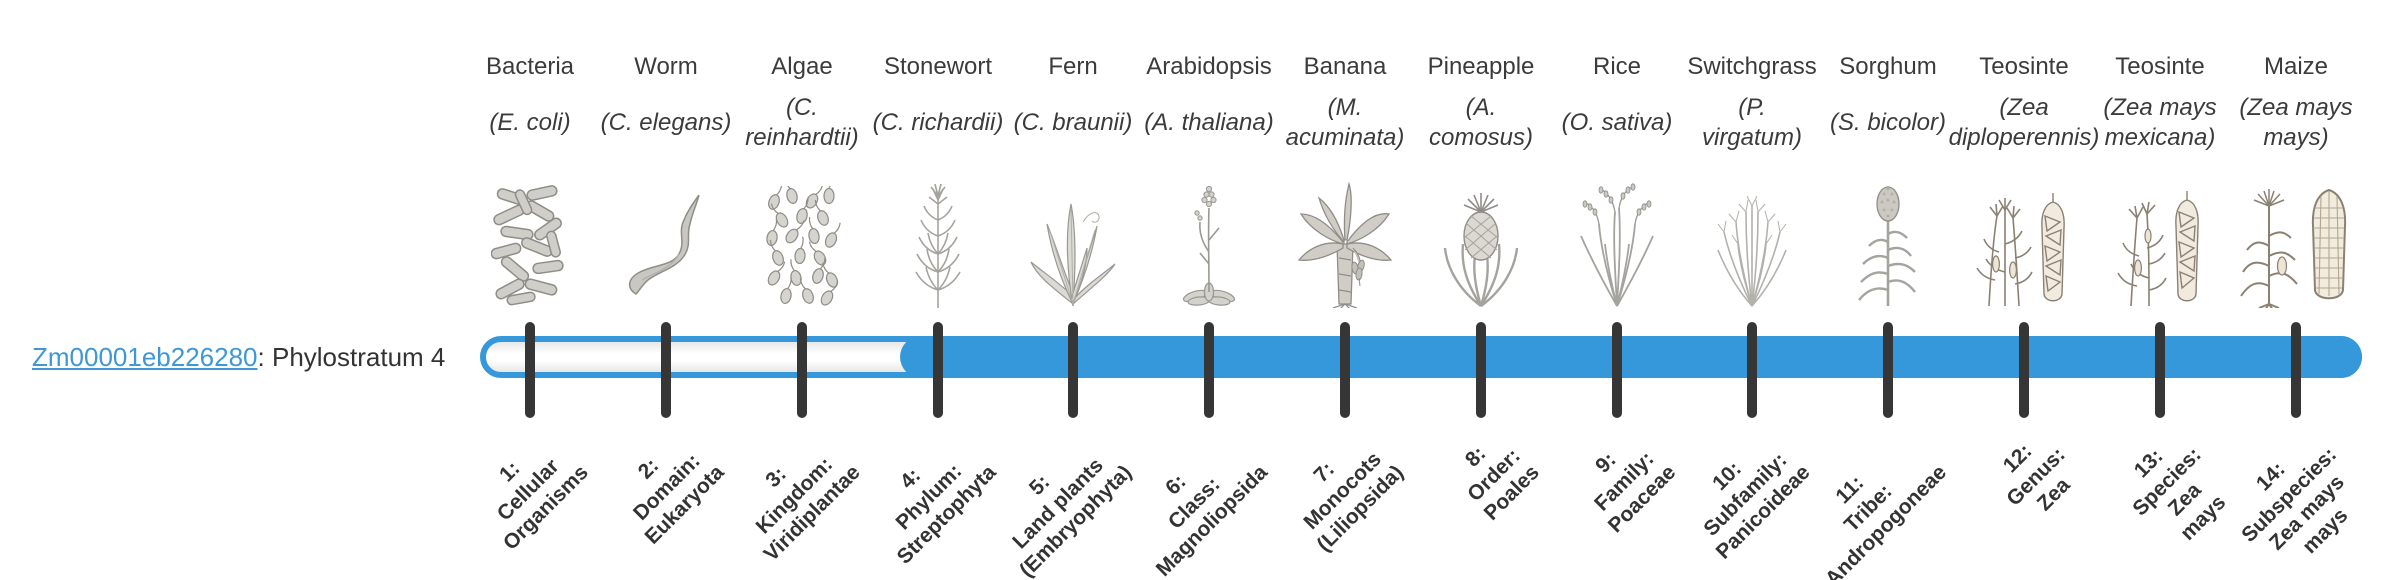  I want to click on organism-common-name: Algae, so click(802, 66).